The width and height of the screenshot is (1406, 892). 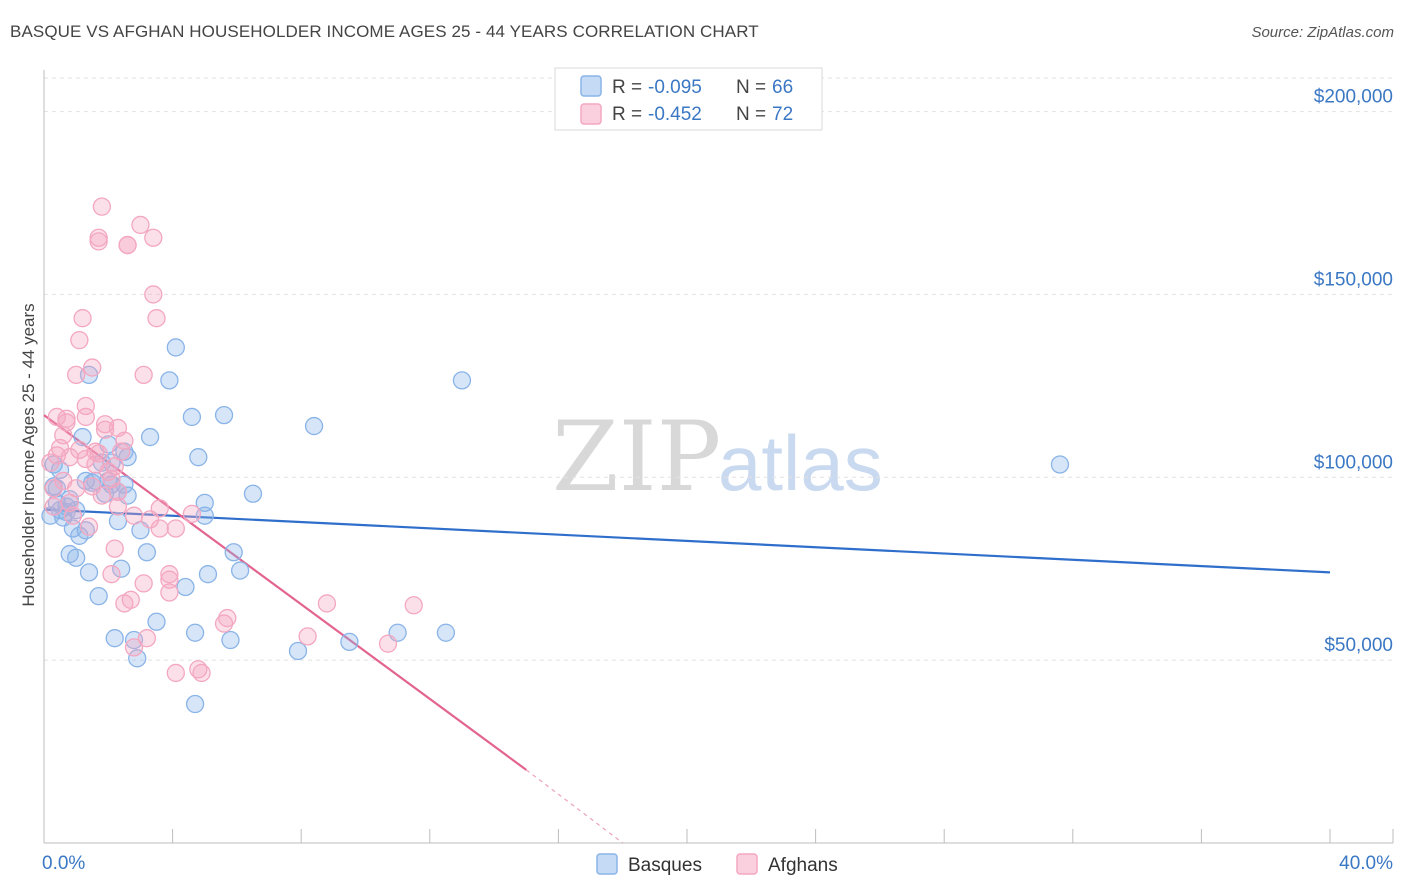 I want to click on stats-r-basques: -0.095, so click(x=675, y=87).